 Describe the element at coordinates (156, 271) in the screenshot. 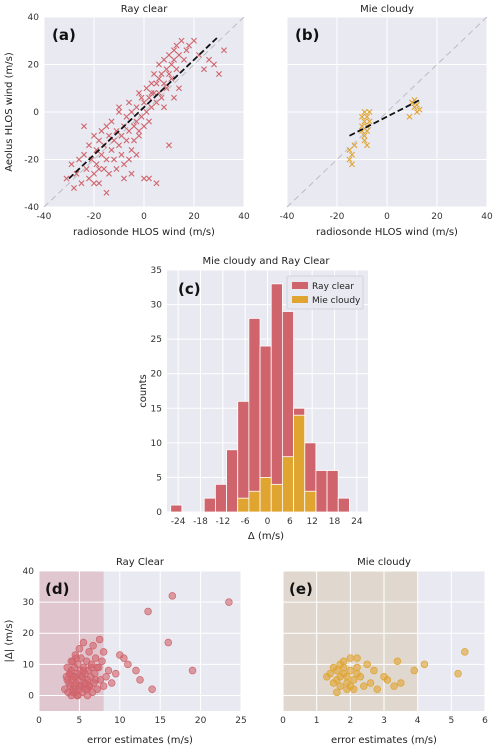

I see `panel-c-ytick-label: 35` at that location.